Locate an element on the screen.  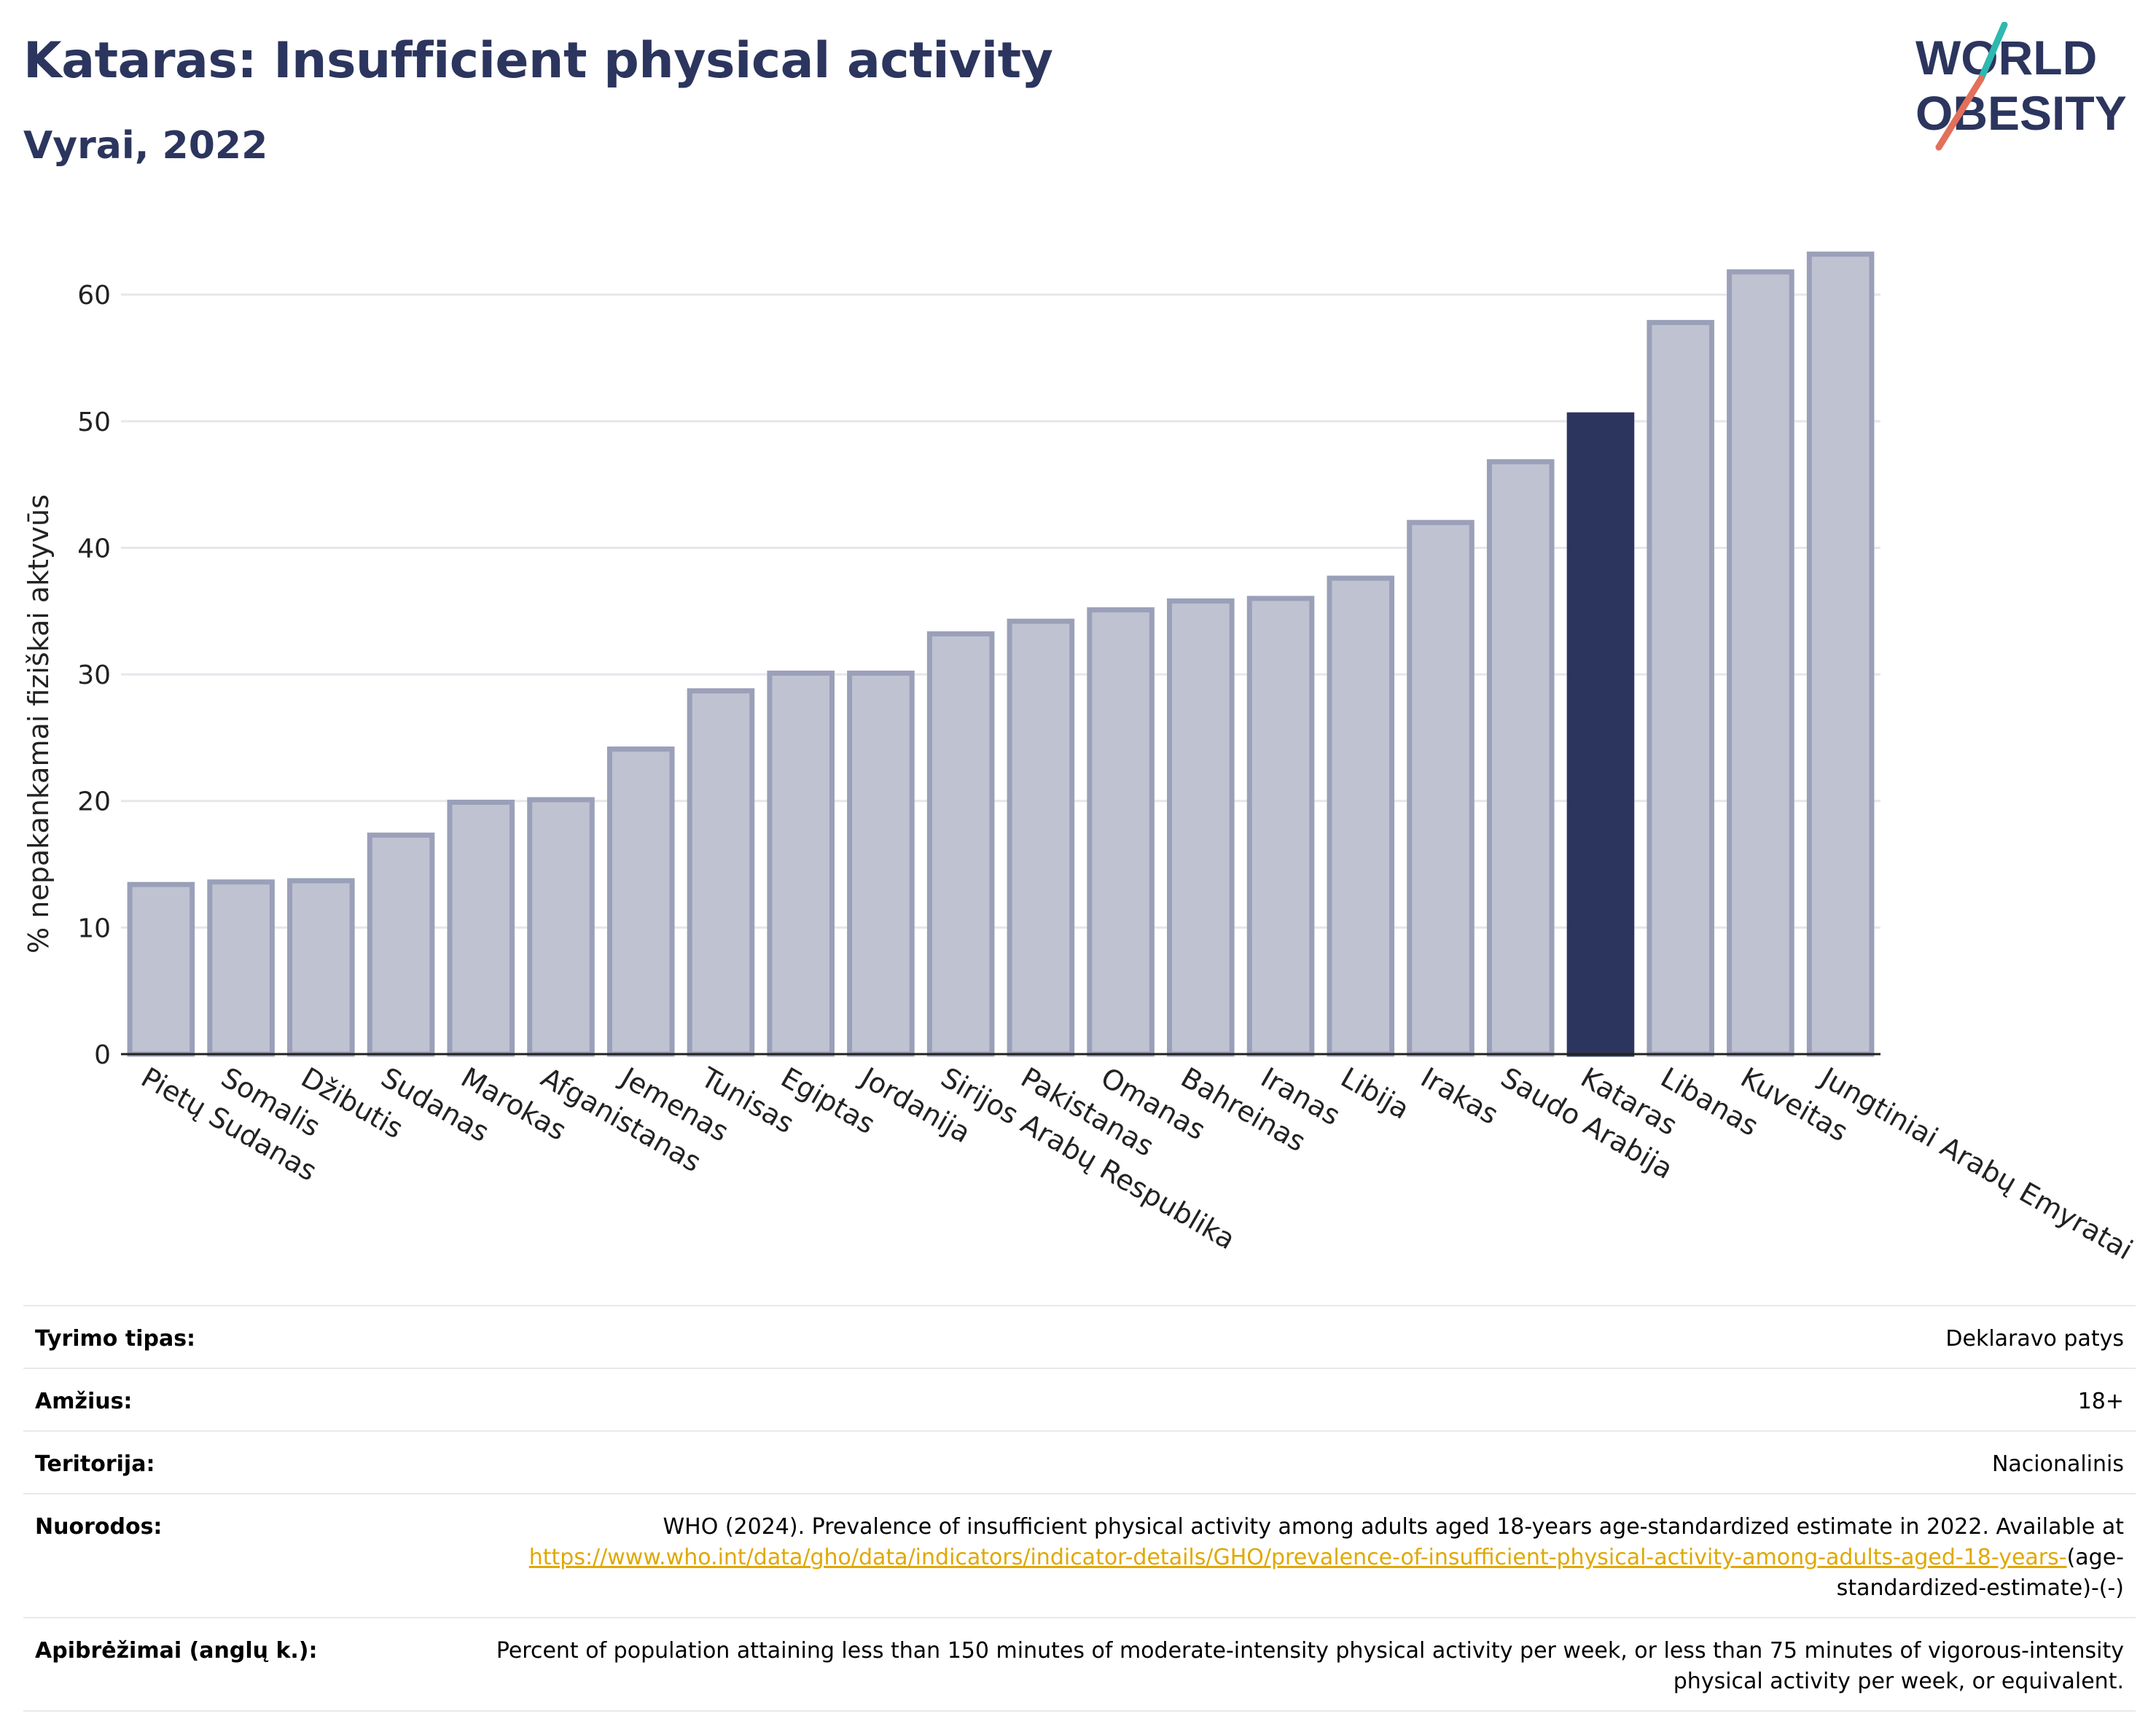
meta-value: Nacionalinis is located at coordinates (2058, 1464).